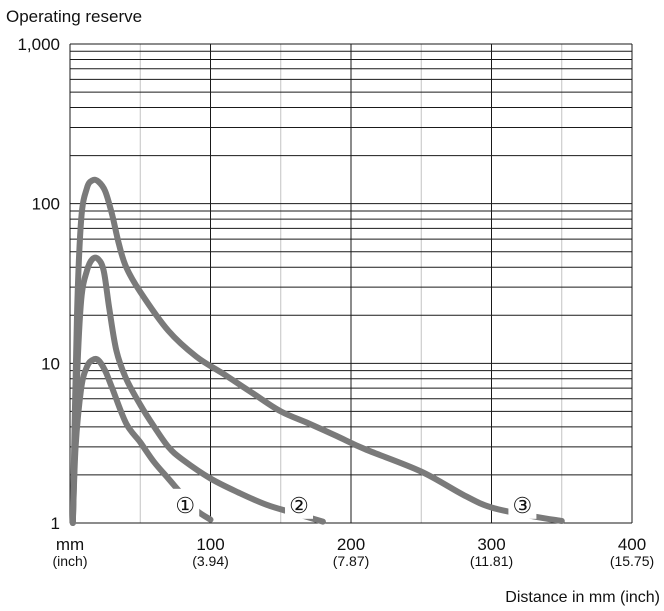  I want to click on y-tick-label: 1, so click(55, 523).